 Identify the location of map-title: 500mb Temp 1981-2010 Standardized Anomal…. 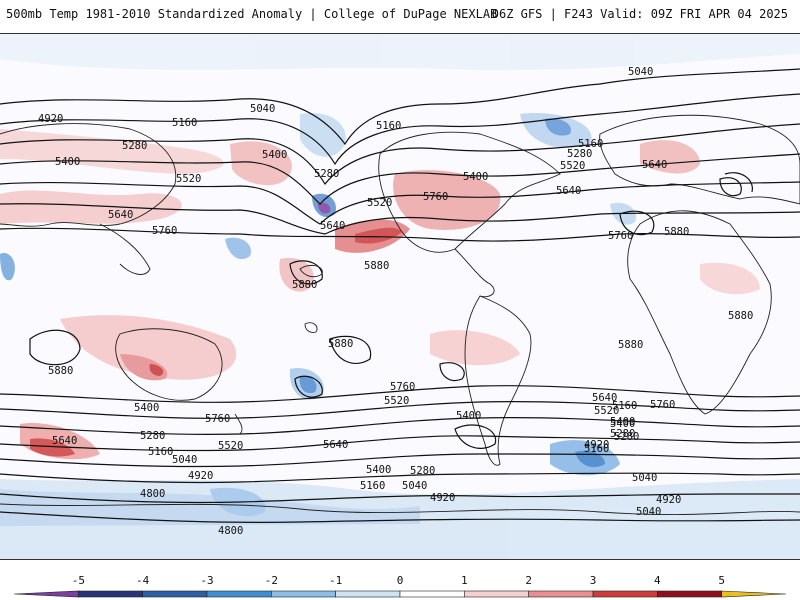
(252, 14).